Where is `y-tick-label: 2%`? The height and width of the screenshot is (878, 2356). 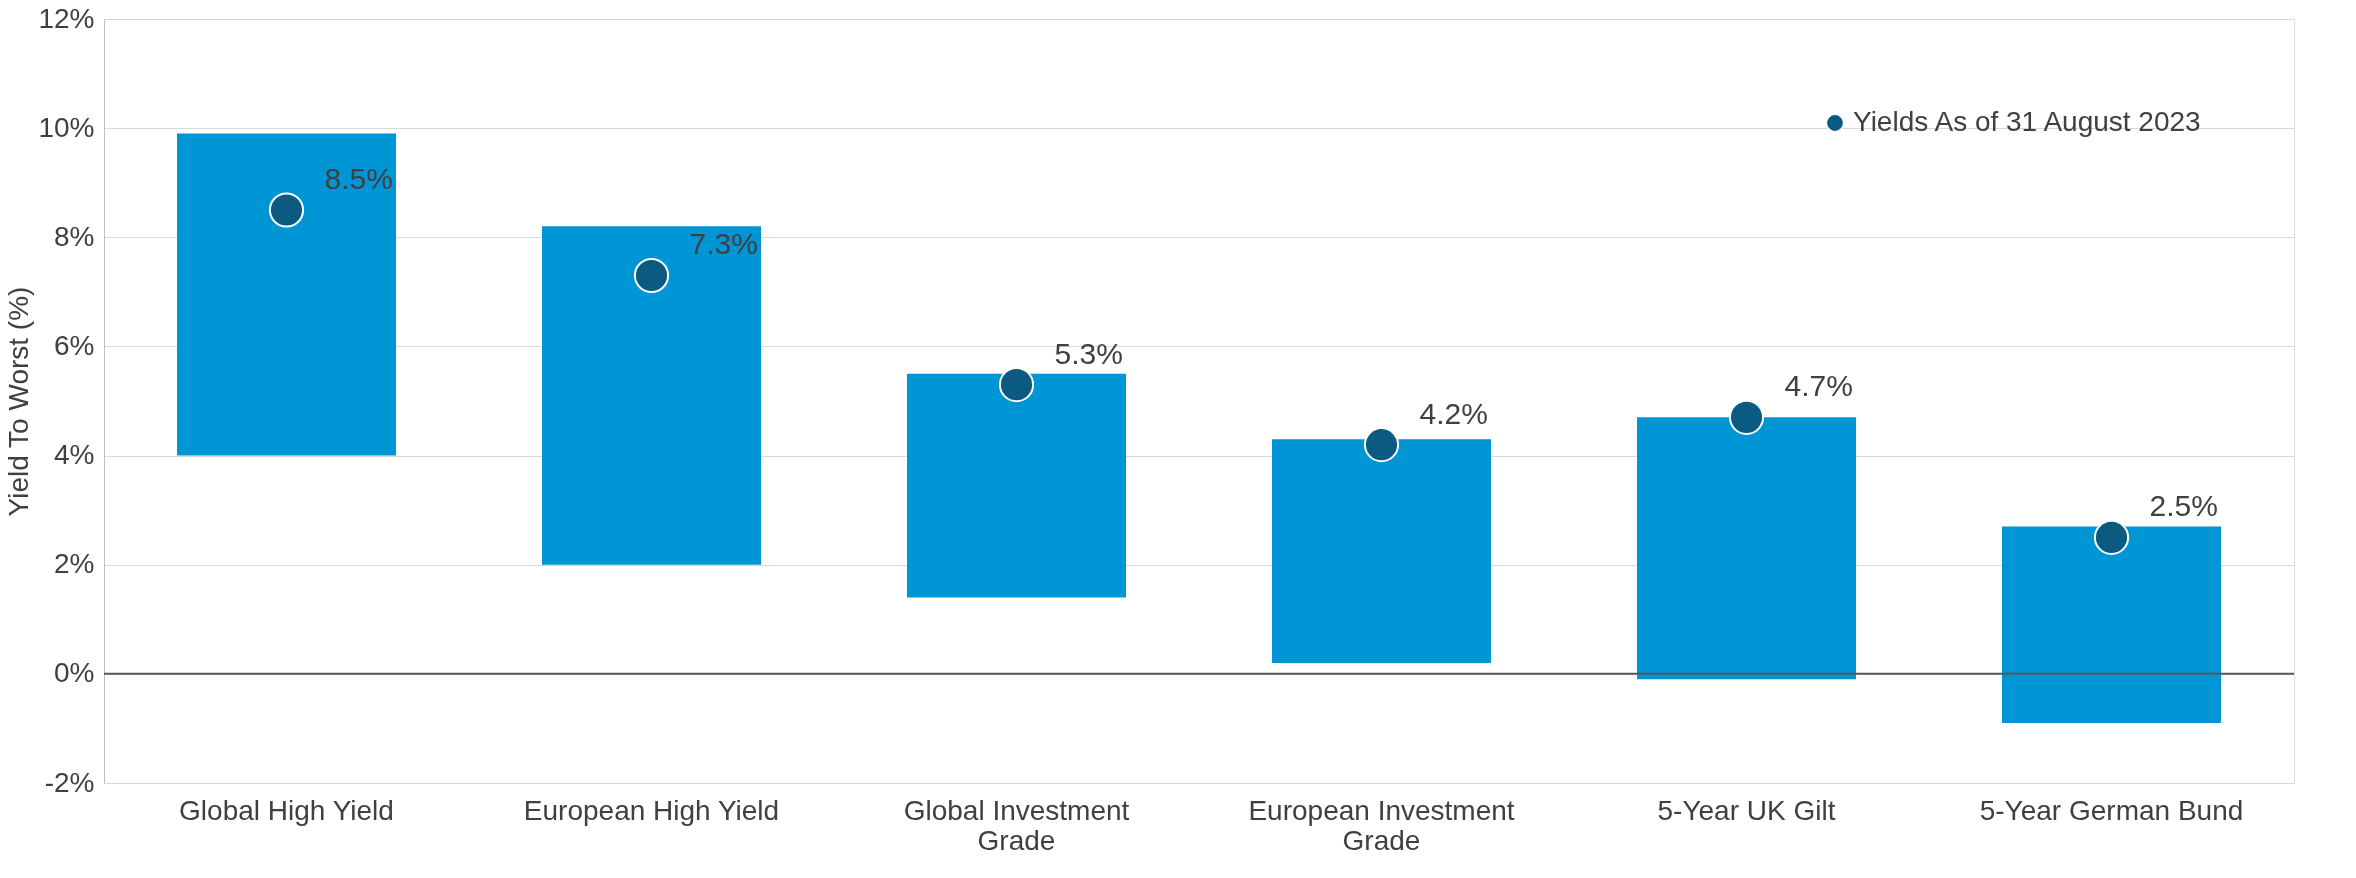
y-tick-label: 2% is located at coordinates (74, 564).